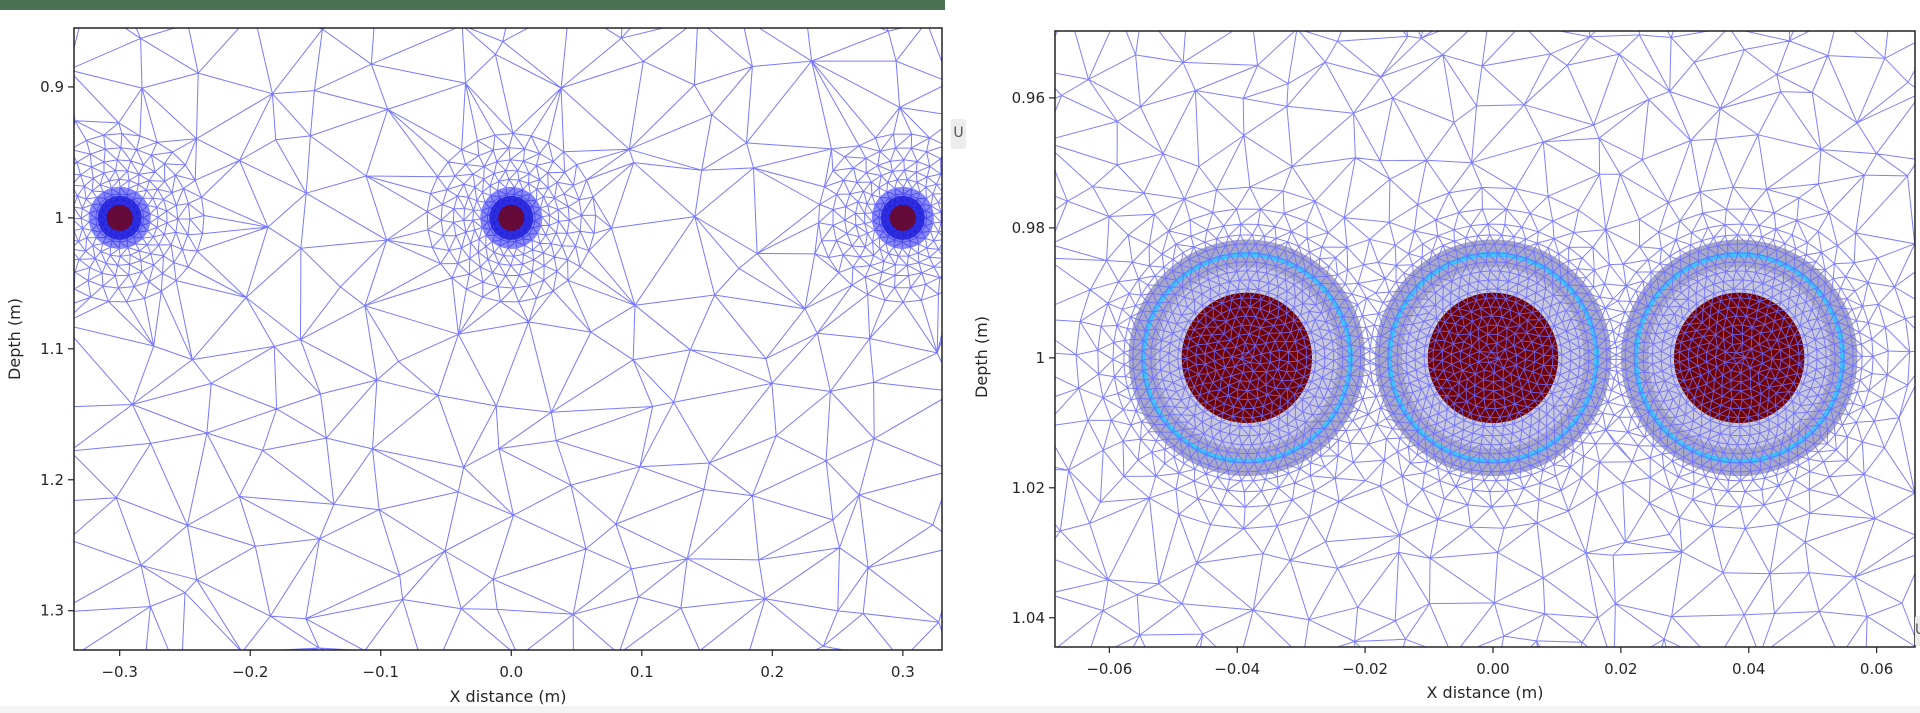  Describe the element at coordinates (1237, 669) in the screenshot. I see `x-tick-label: −0.04` at that location.